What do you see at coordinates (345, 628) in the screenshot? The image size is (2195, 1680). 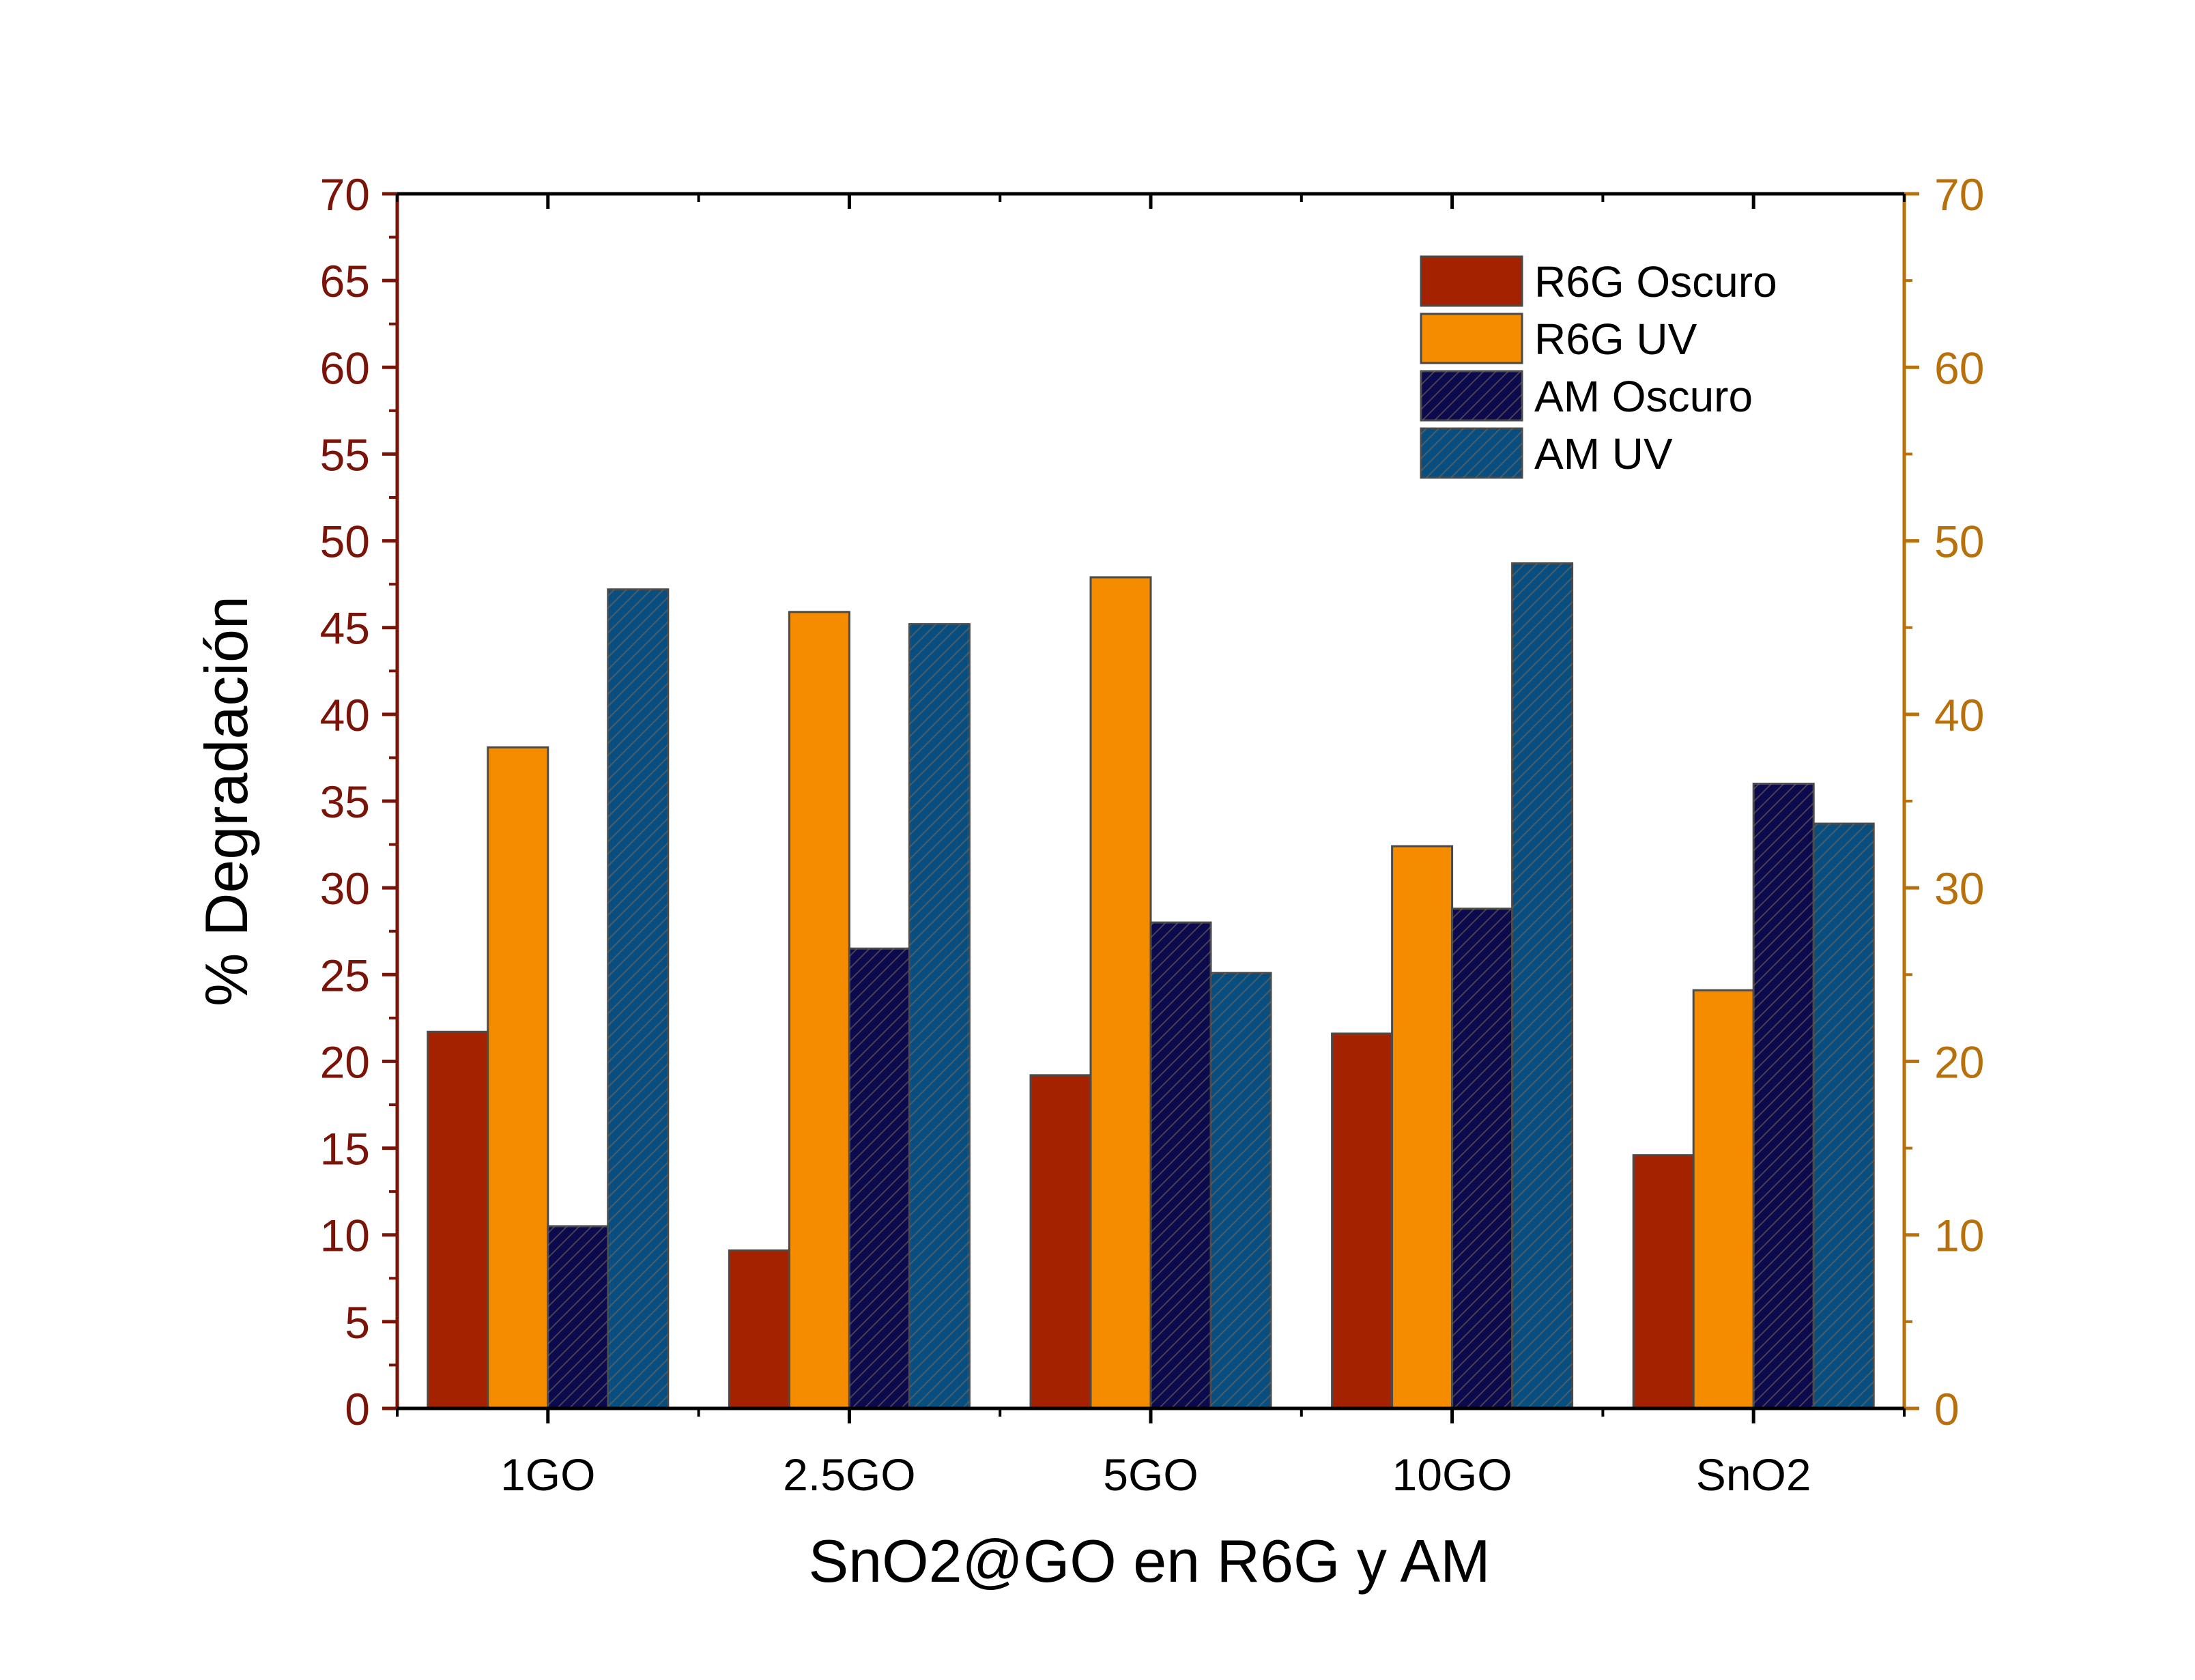 I see `y-tick-label-left: 45` at bounding box center [345, 628].